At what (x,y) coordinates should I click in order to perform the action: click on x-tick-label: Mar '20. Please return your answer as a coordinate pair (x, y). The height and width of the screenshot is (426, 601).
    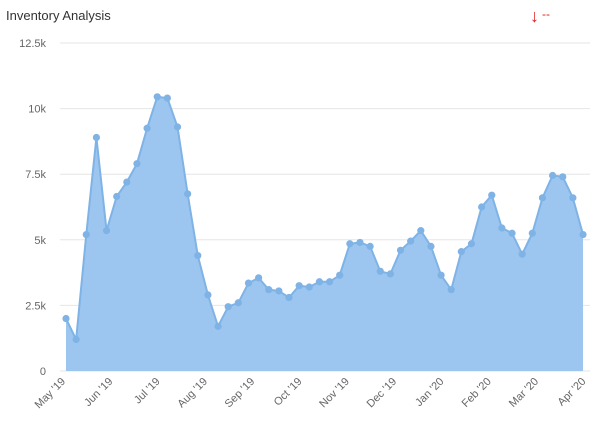
    Looking at the image, I should click on (524, 393).